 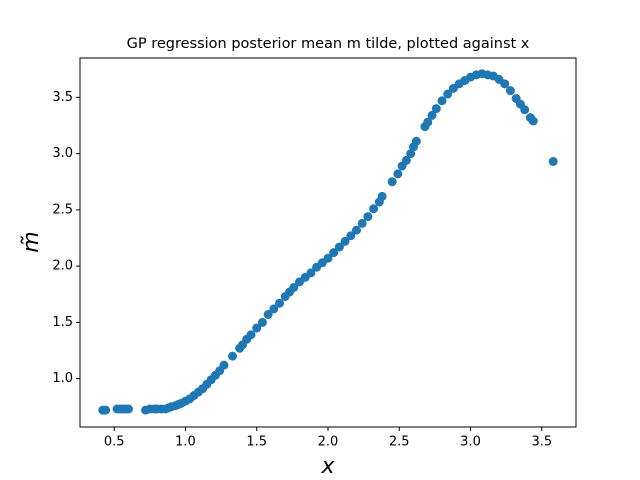 I want to click on y-tick-label: 3.0, so click(x=62, y=153).